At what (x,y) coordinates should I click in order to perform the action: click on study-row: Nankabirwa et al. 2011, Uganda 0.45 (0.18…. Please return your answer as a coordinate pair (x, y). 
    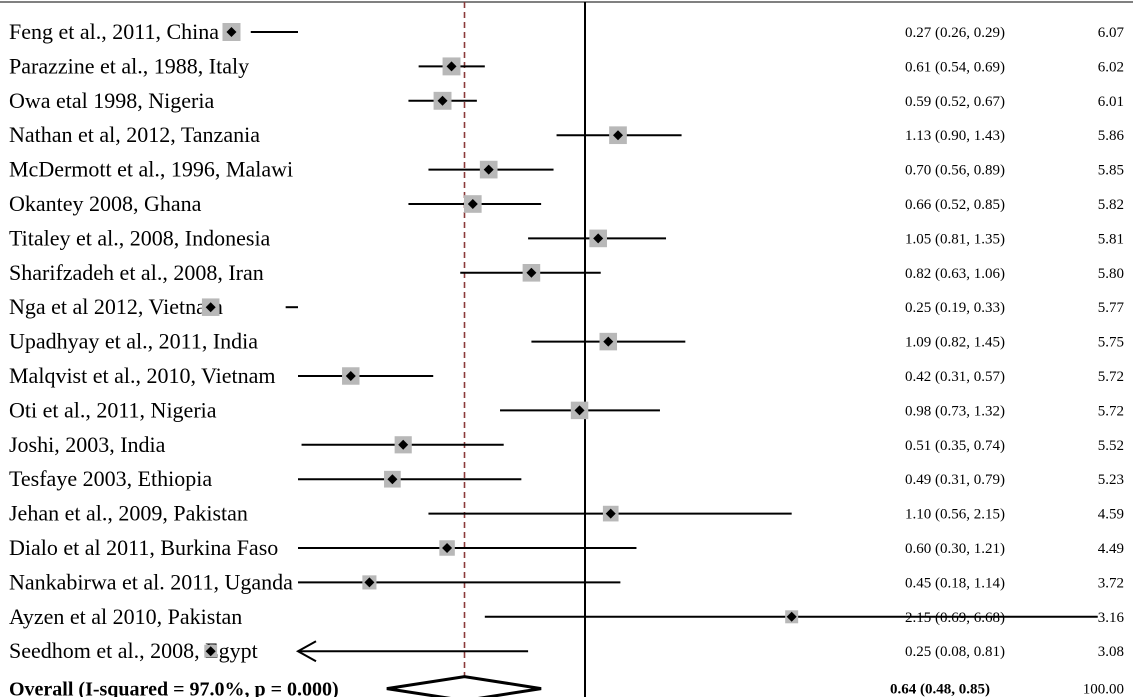
    Looking at the image, I should click on (566, 581).